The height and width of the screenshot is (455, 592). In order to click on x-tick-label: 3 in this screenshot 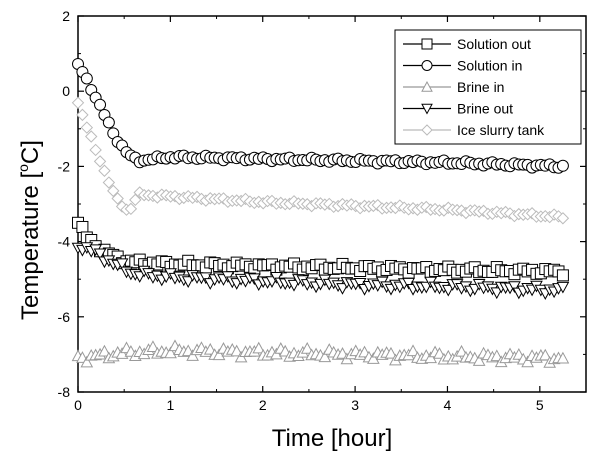, I will do `click(355, 405)`.